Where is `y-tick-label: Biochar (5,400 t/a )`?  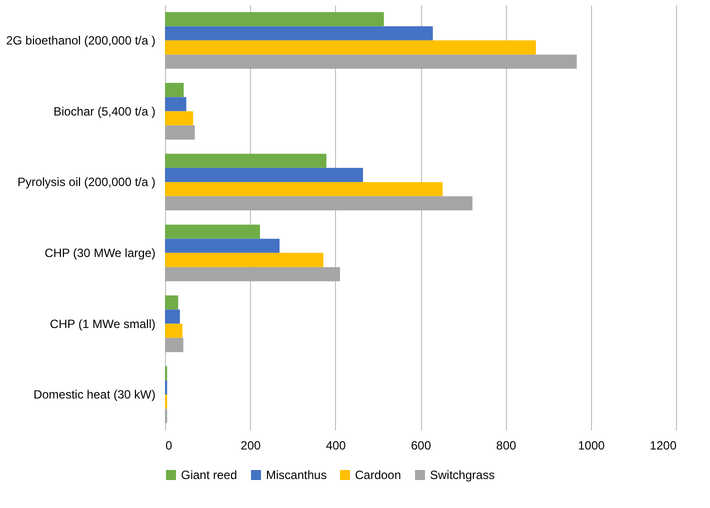
y-tick-label: Biochar (5,400 t/a ) is located at coordinates (104, 111).